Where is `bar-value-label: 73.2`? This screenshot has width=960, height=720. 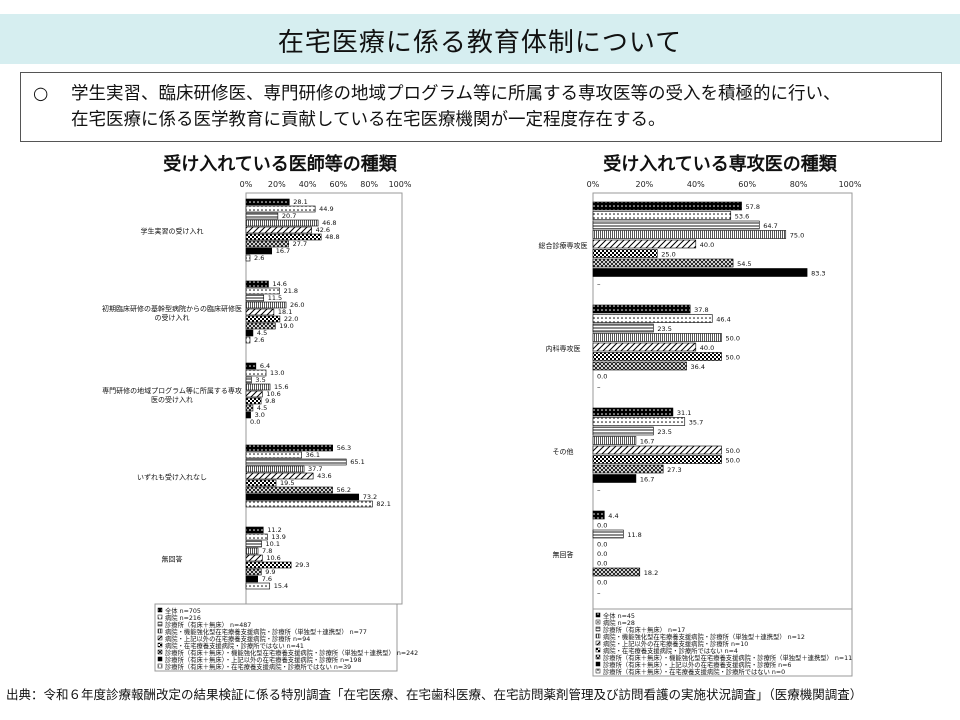
bar-value-label: 73.2 is located at coordinates (370, 497).